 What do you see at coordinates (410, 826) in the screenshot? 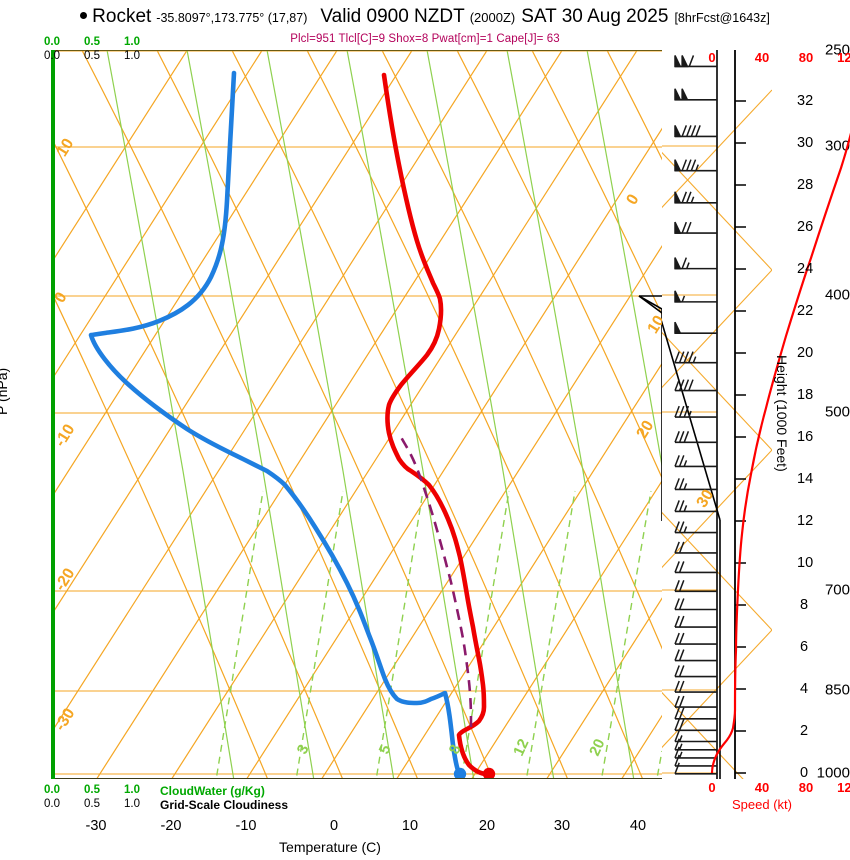
I see `temperature-tick-10: 10` at bounding box center [410, 826].